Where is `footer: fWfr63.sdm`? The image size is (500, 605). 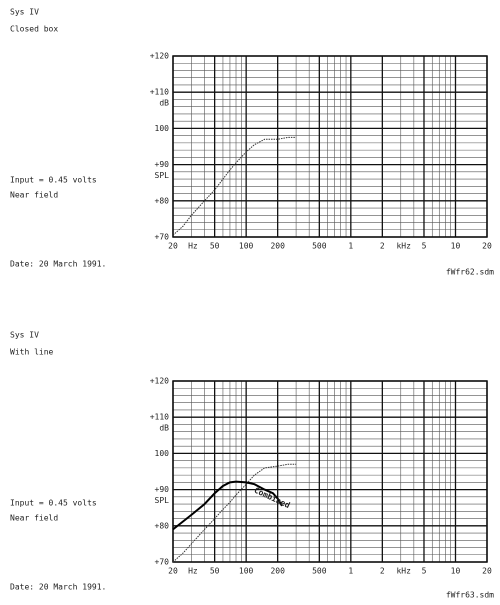
footer: fWfr63.sdm is located at coordinates (470, 595).